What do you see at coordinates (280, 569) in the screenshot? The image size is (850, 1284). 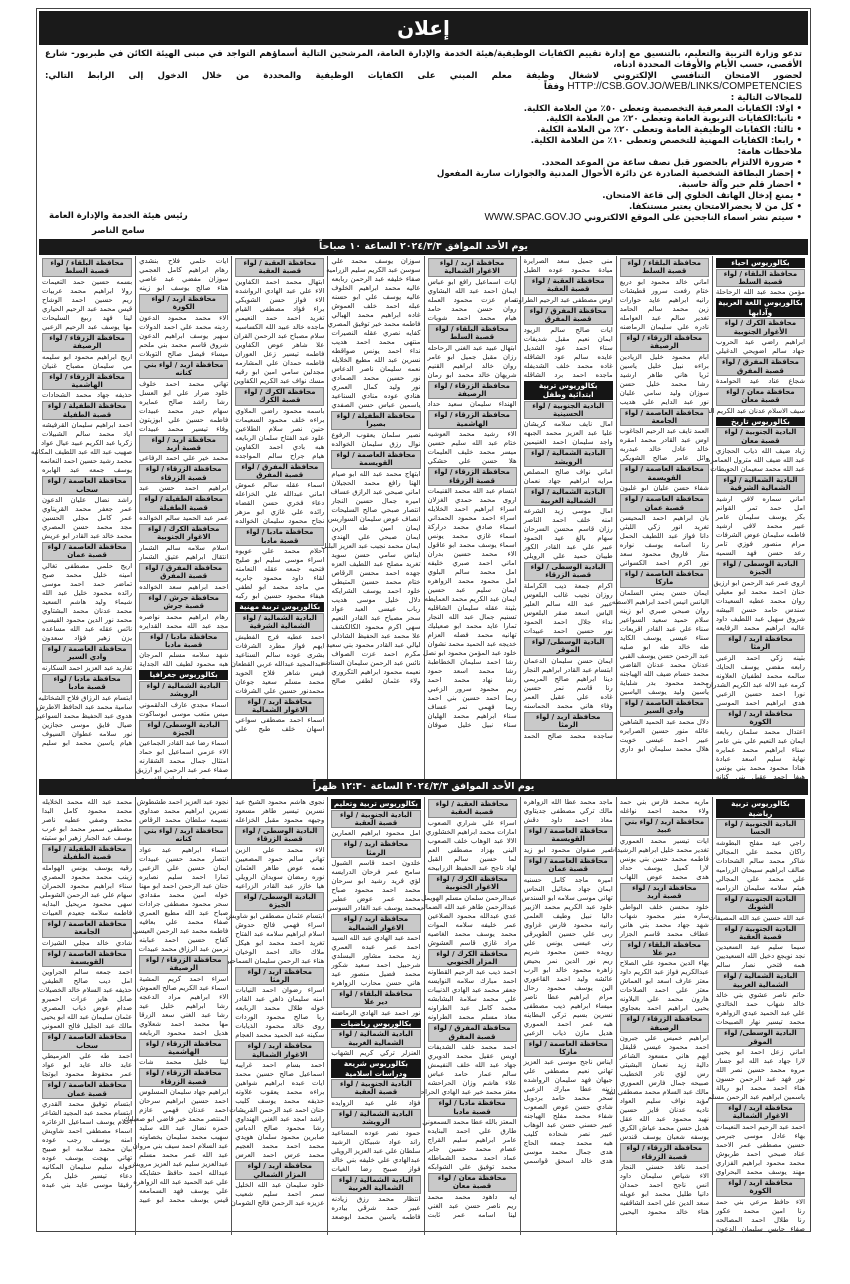 I see `candidate-name: فتحيه جمعه عقله النعامنه` at bounding box center [280, 569].